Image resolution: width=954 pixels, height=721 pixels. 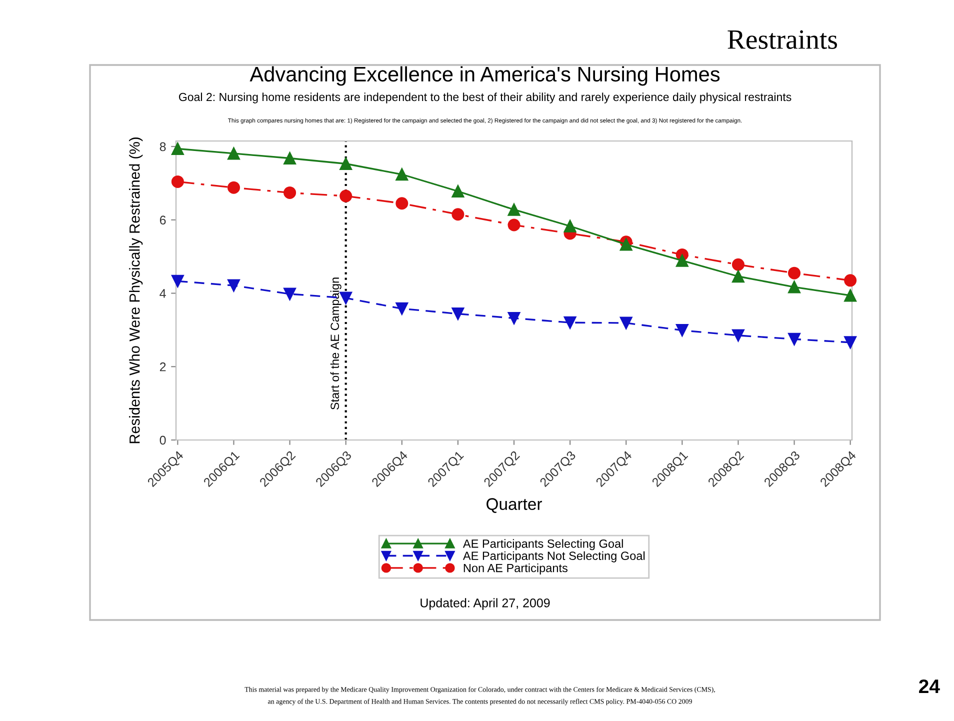 What do you see at coordinates (514, 505) in the screenshot?
I see `x-axis-title: Quarter` at bounding box center [514, 505].